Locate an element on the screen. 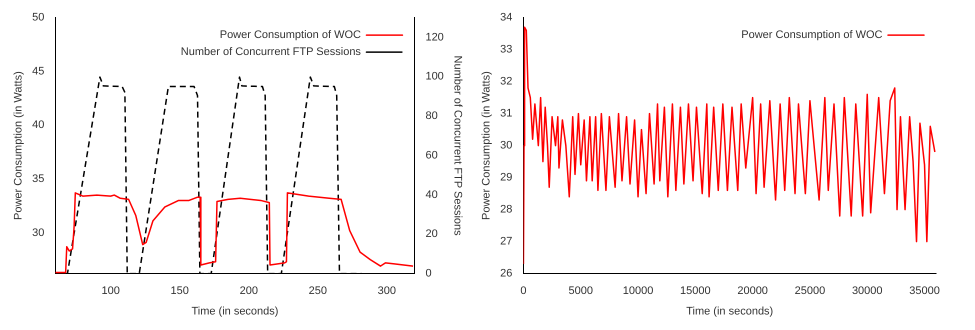 The image size is (975, 330). x-tick-label: 25000 is located at coordinates (810, 291).